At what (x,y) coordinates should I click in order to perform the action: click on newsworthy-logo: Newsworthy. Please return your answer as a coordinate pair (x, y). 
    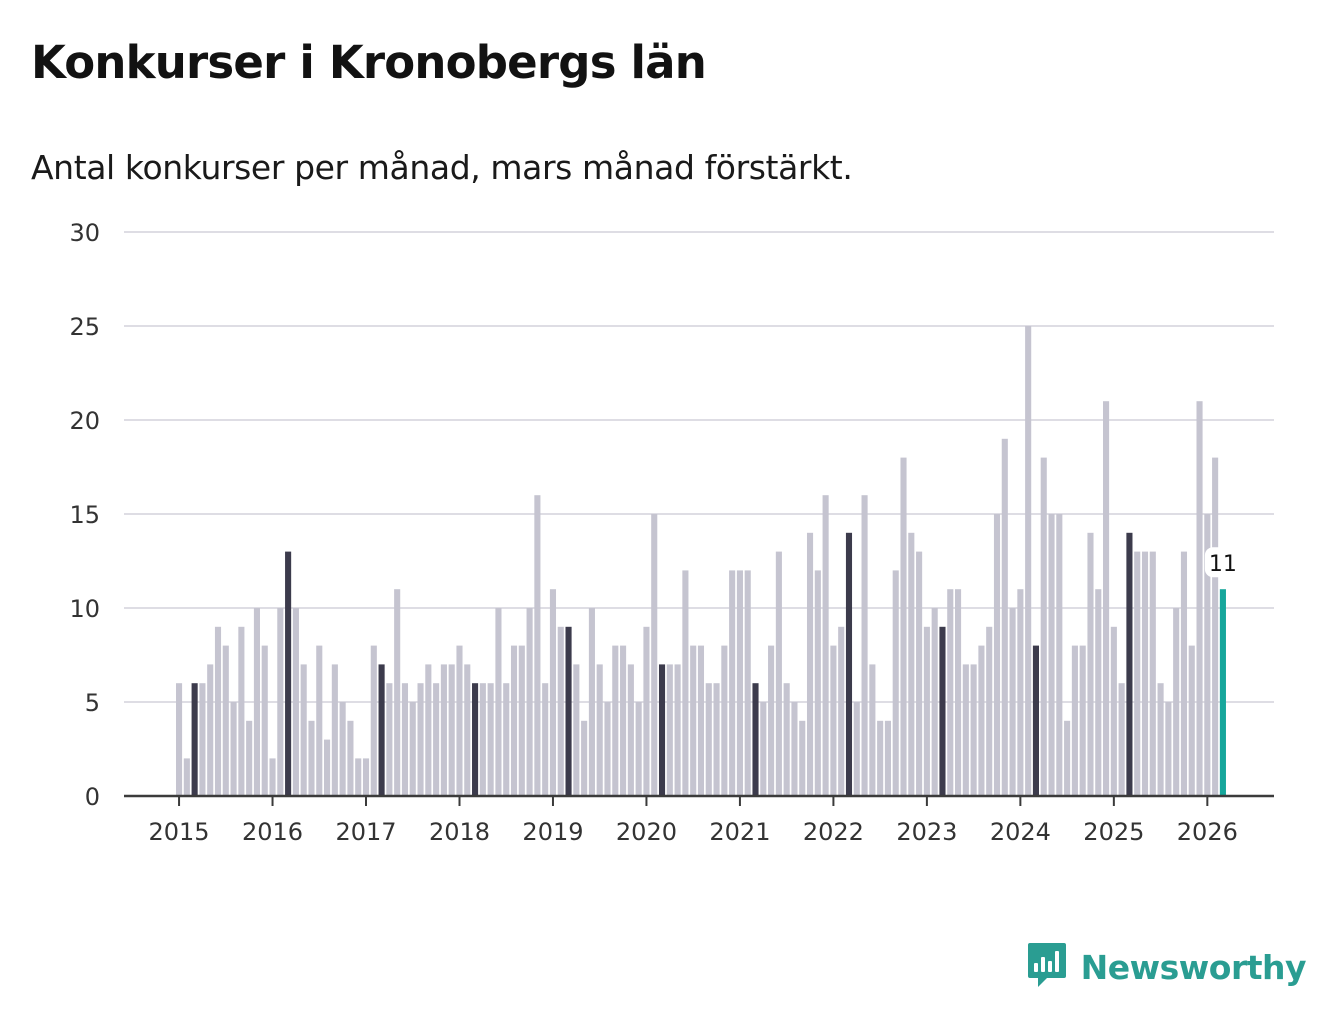
    Looking at the image, I should click on (1167, 967).